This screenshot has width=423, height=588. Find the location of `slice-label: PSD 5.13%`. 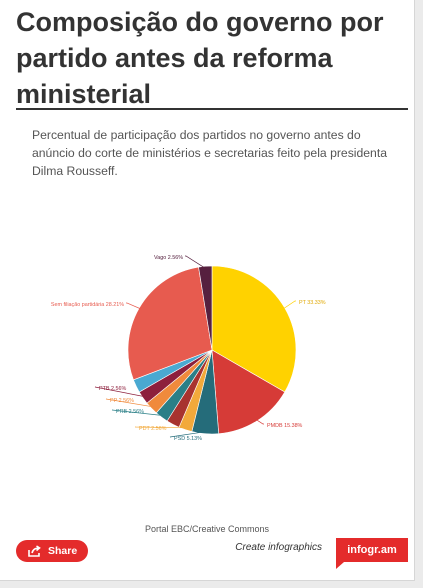

slice-label: PSD 5.13% is located at coordinates (188, 439).